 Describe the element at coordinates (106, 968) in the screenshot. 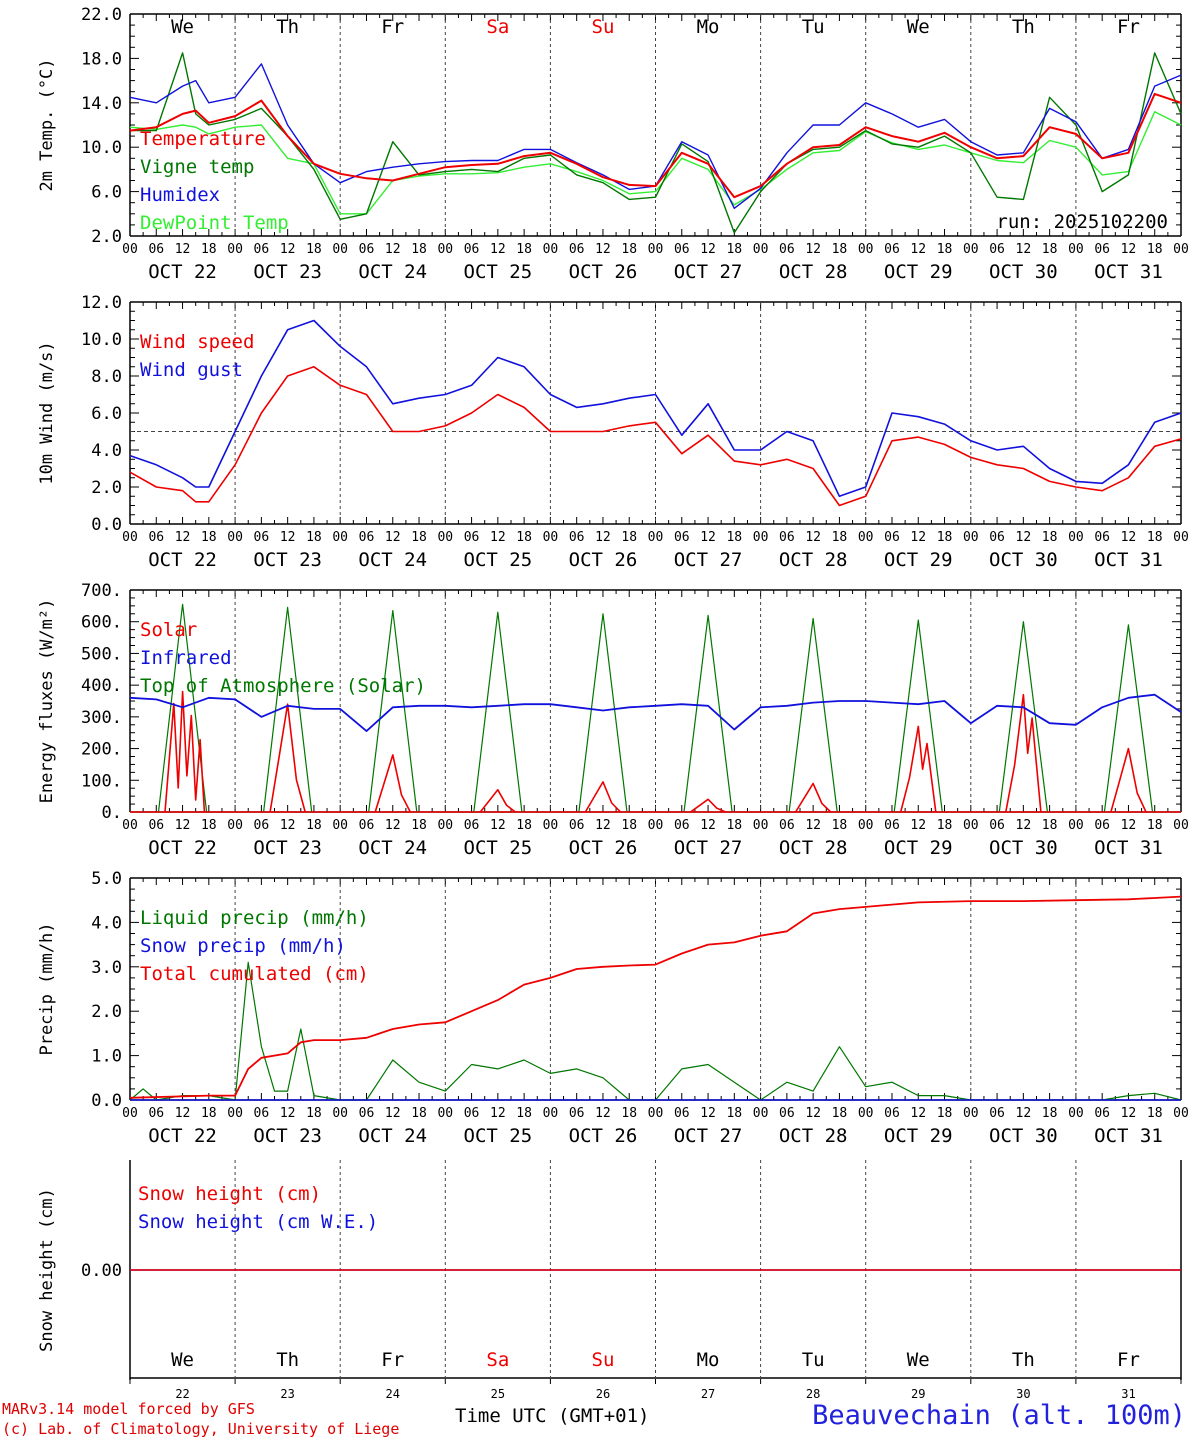

I see `y-tick-label: 3.0` at that location.